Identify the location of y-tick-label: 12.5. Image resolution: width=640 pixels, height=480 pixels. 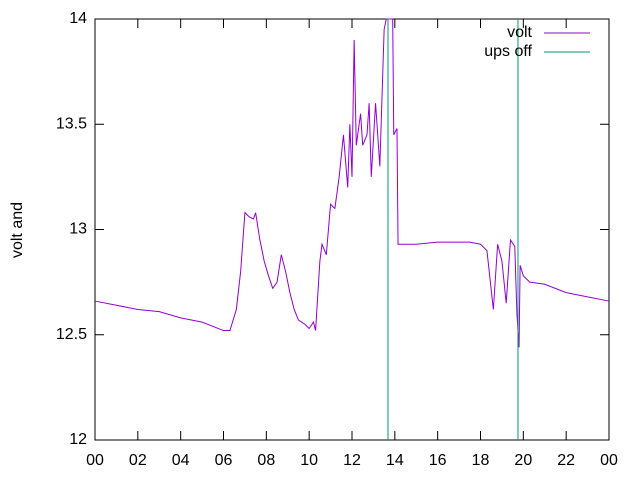
(71, 334).